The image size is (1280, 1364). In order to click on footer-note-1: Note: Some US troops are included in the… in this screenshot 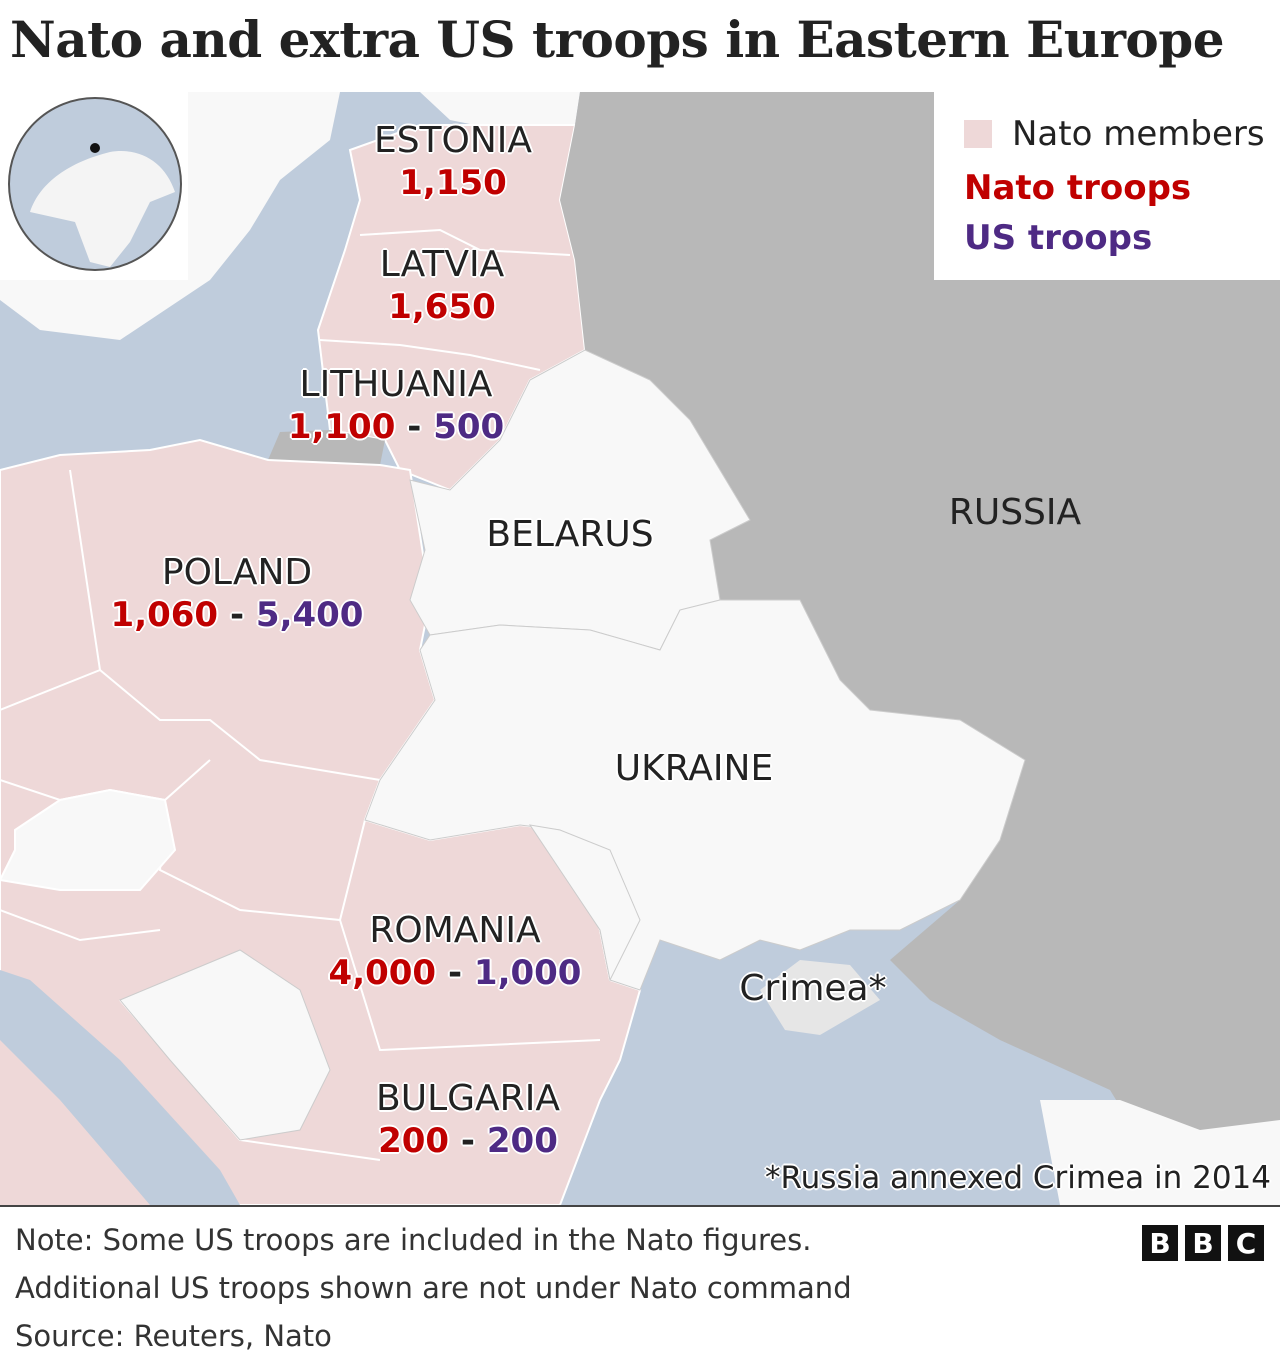, I will do `click(413, 1240)`.